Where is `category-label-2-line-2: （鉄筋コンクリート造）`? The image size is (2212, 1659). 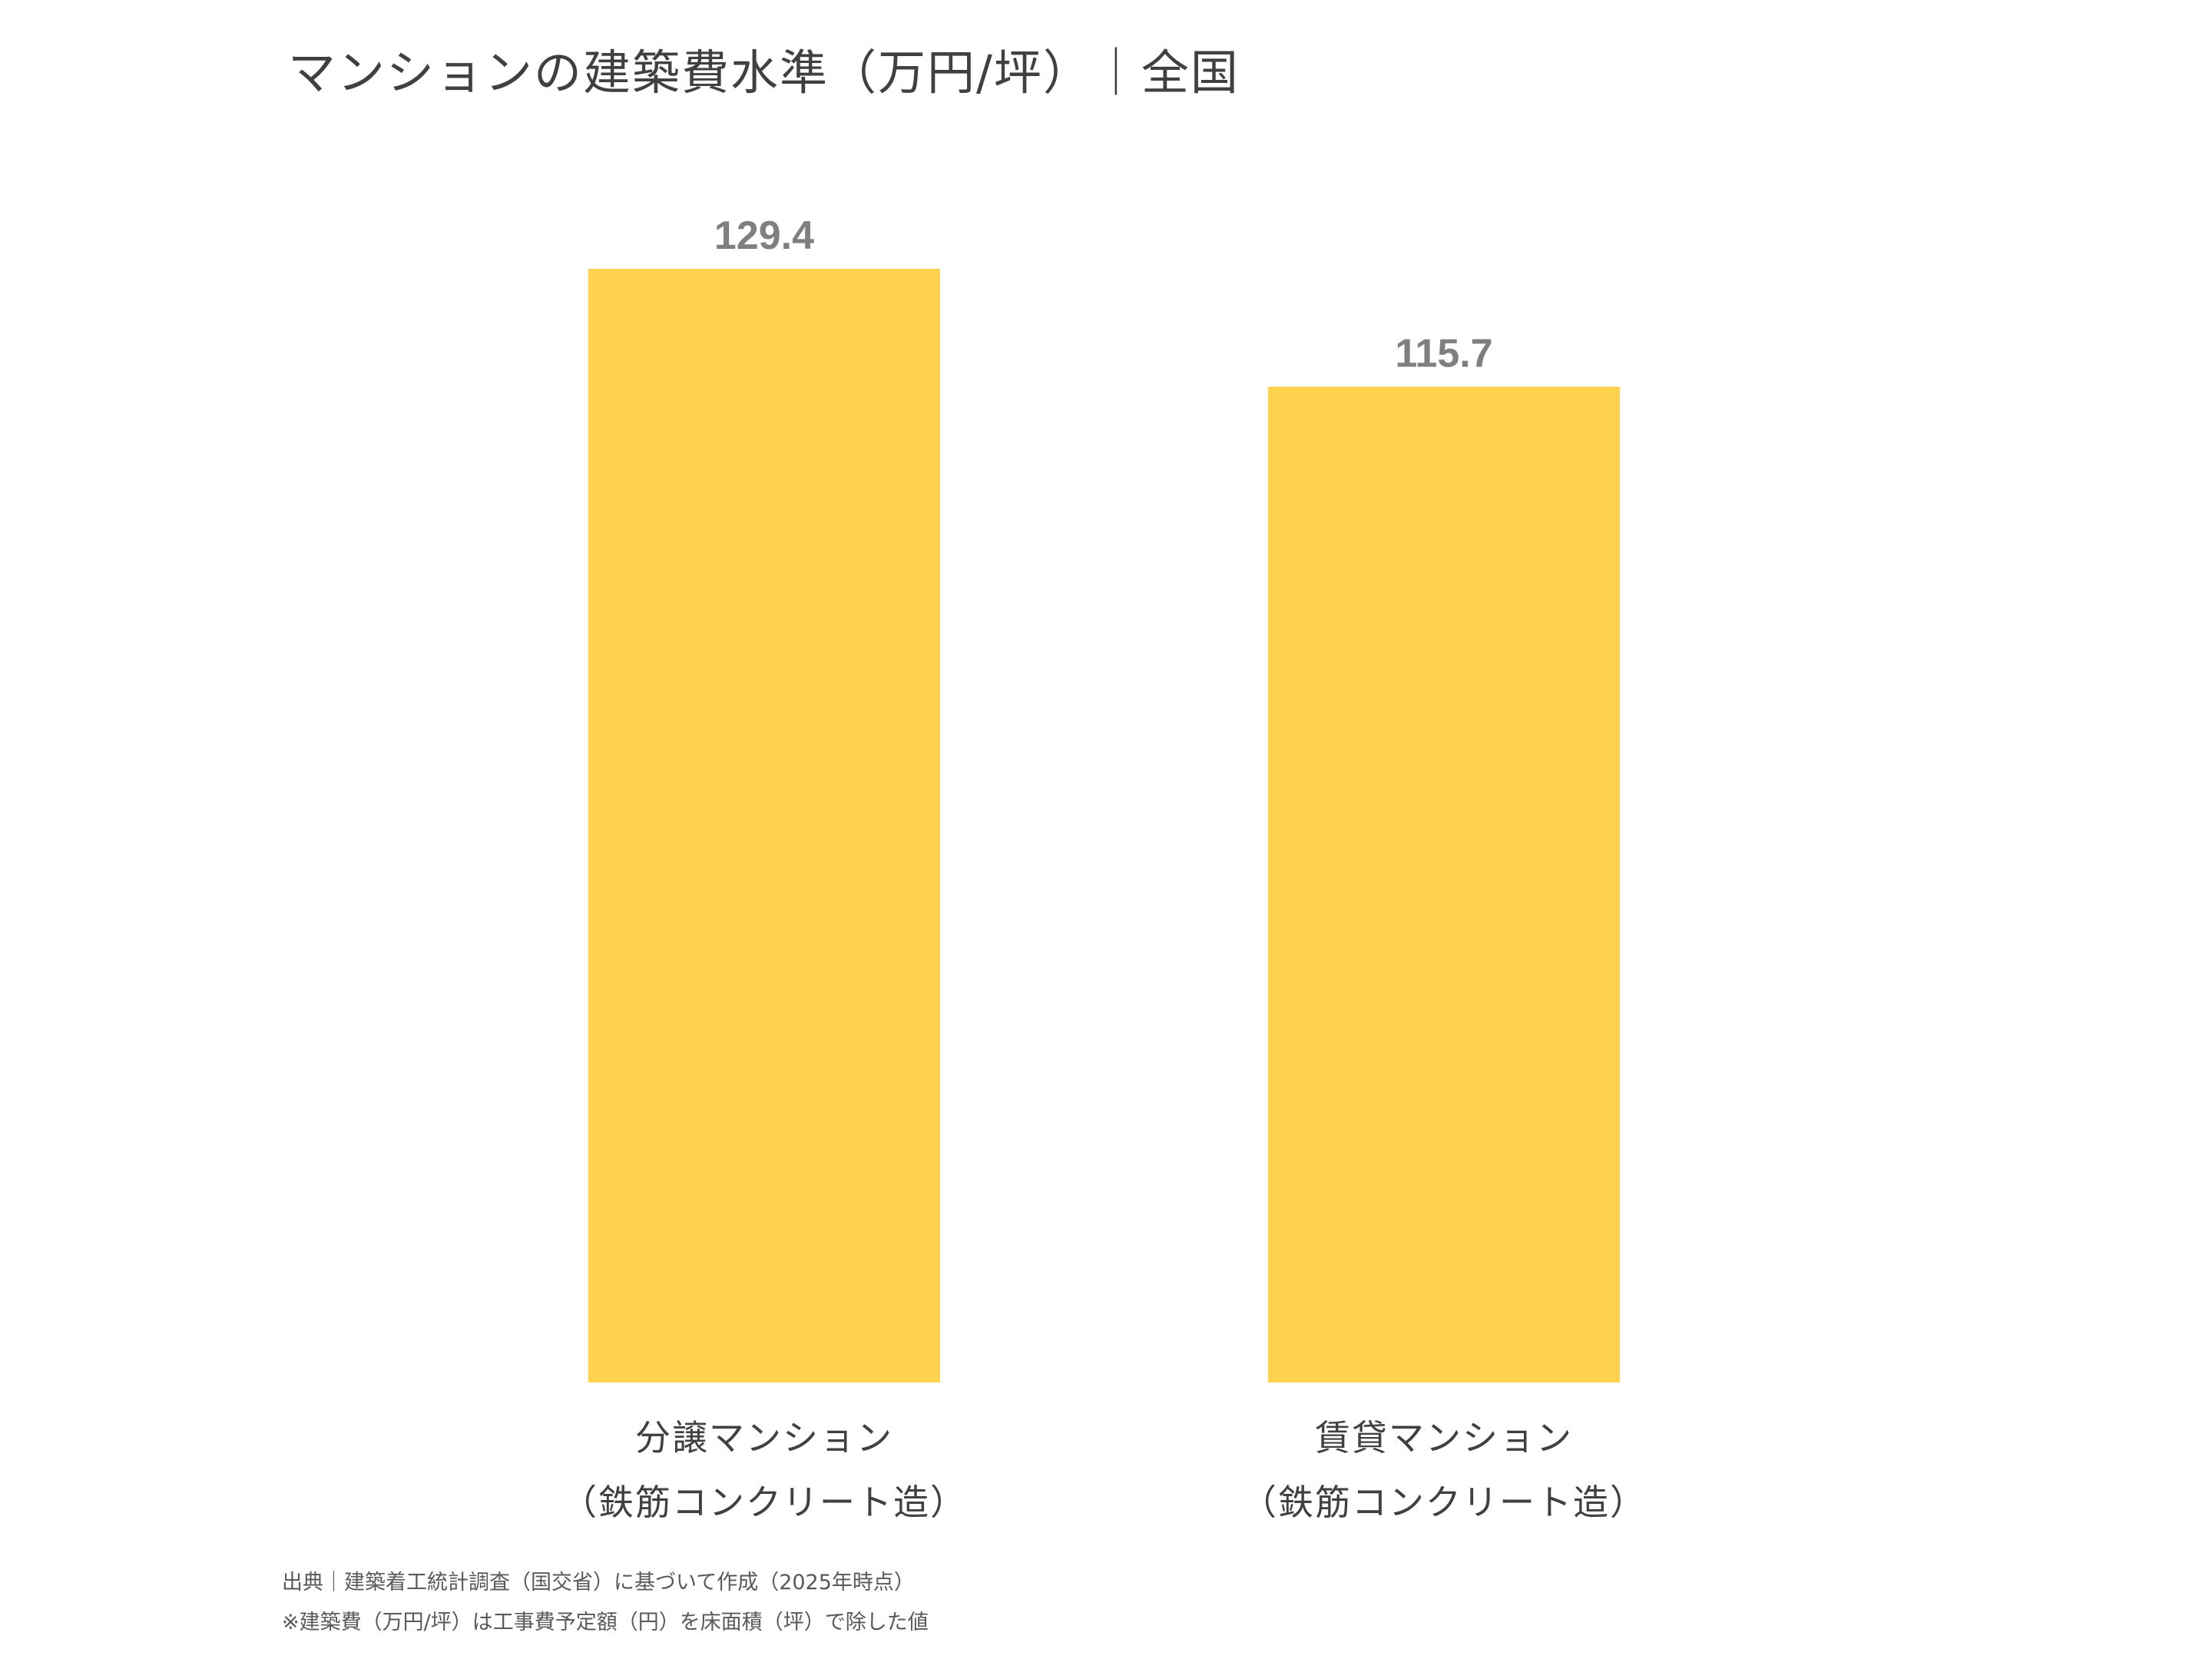 category-label-2-line-2: （鉄筋コンクリート造） is located at coordinates (1444, 1502).